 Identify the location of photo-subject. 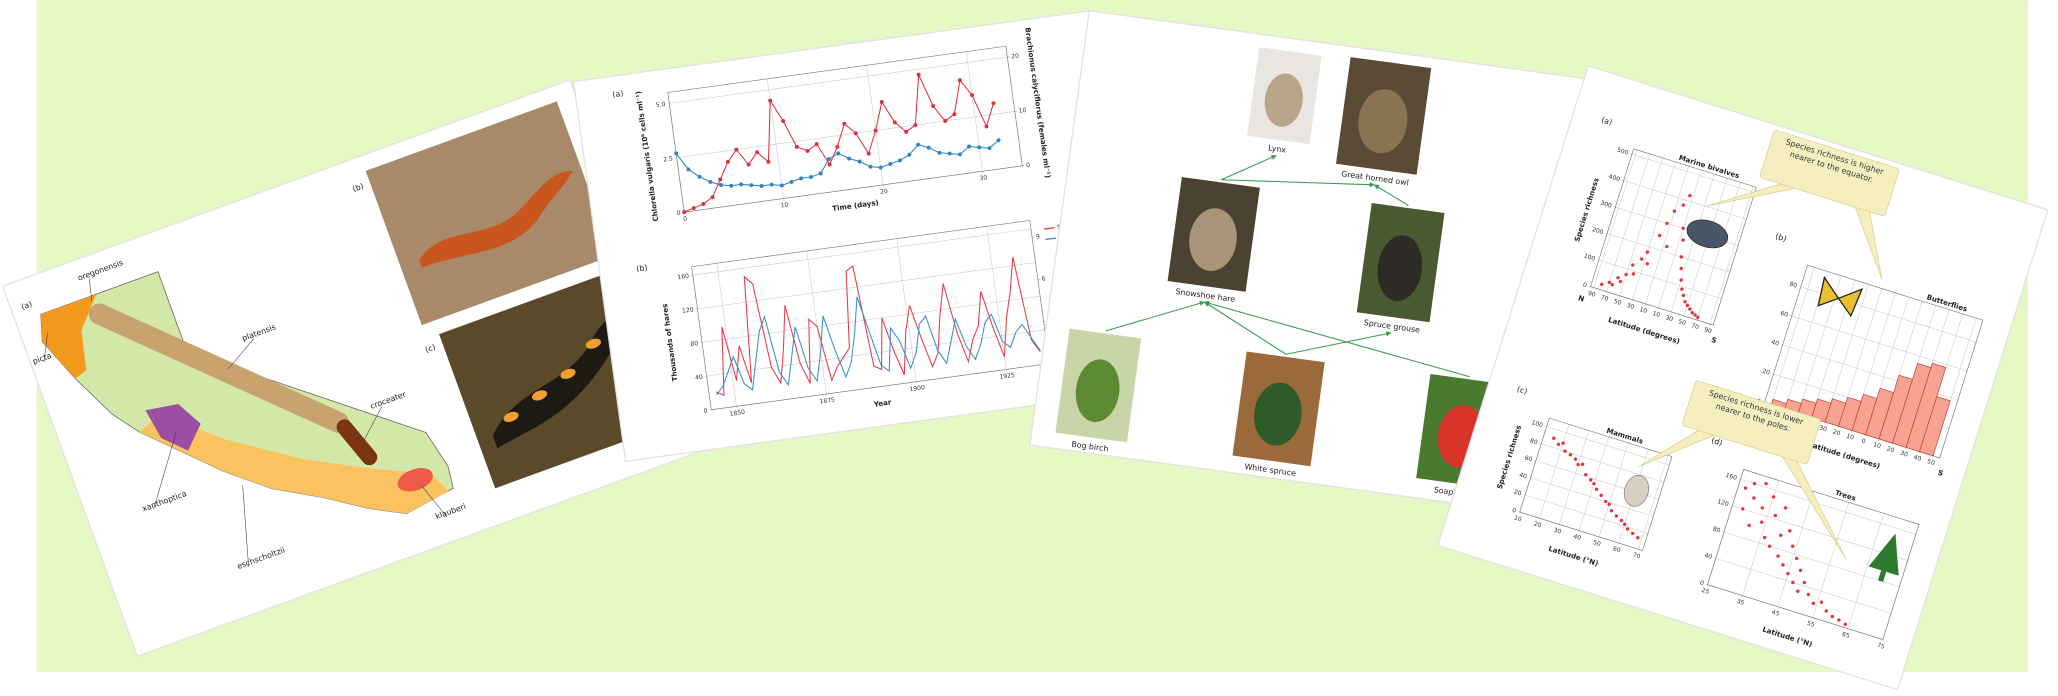
(1213, 239).